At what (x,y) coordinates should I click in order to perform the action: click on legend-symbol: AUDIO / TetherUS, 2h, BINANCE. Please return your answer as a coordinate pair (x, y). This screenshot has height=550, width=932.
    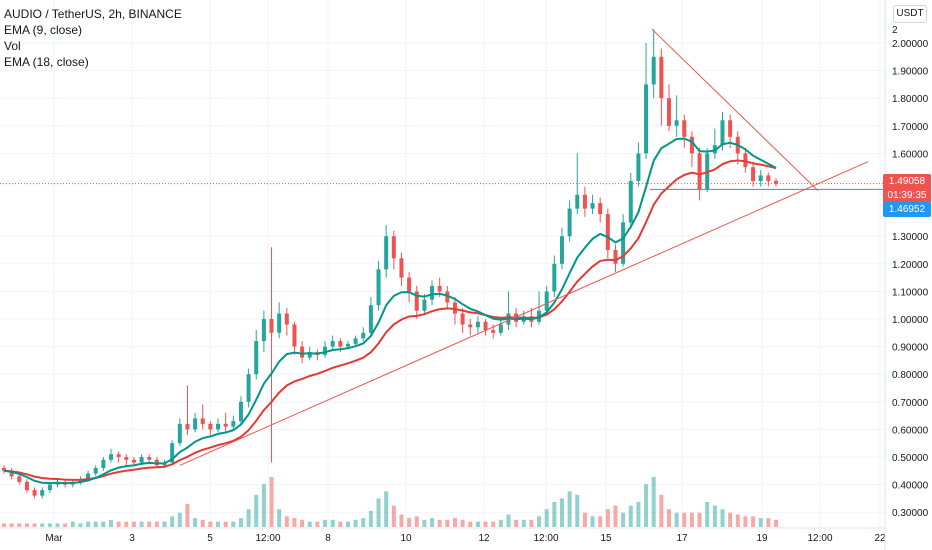
    Looking at the image, I should click on (93, 14).